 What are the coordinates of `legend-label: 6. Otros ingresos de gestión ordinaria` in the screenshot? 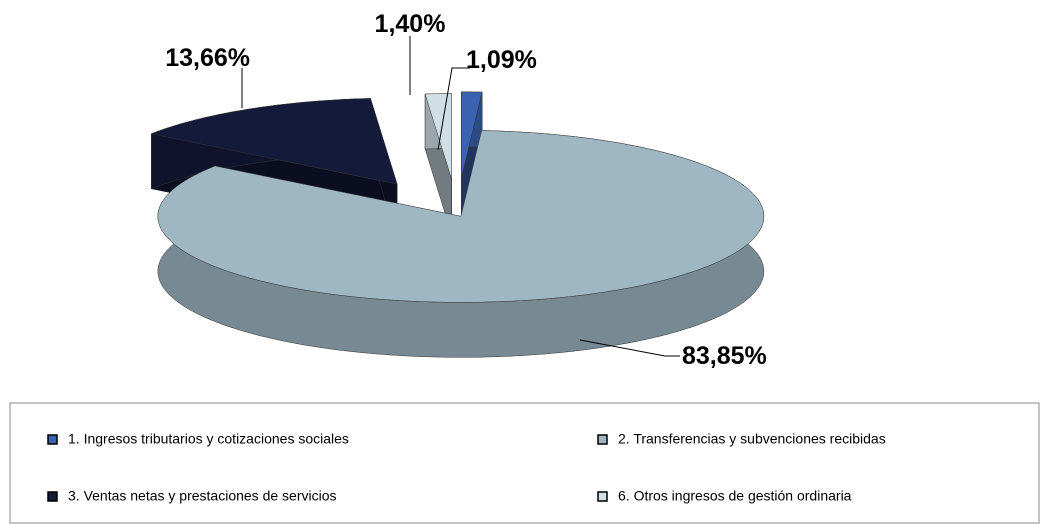 It's located at (735, 496).